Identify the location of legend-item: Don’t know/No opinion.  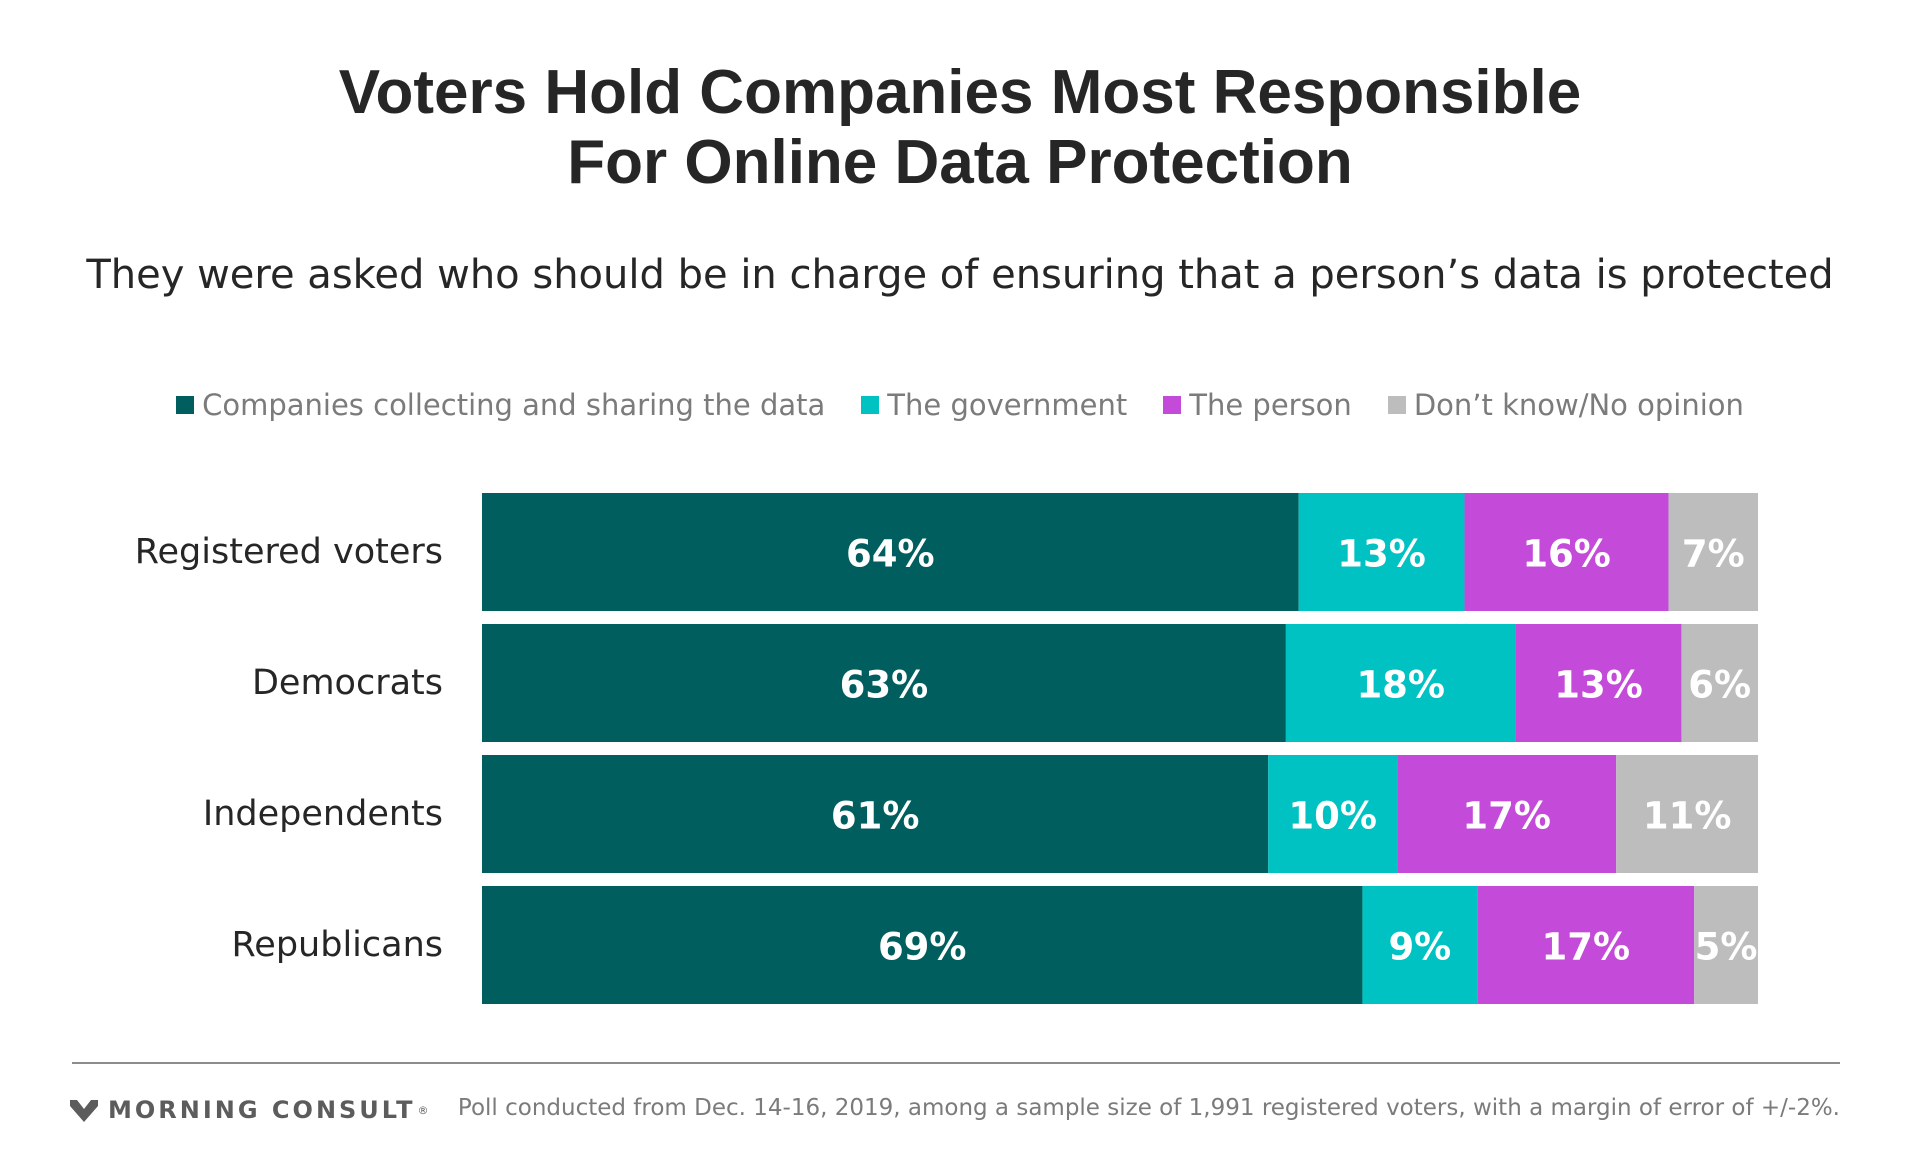
(1565, 405).